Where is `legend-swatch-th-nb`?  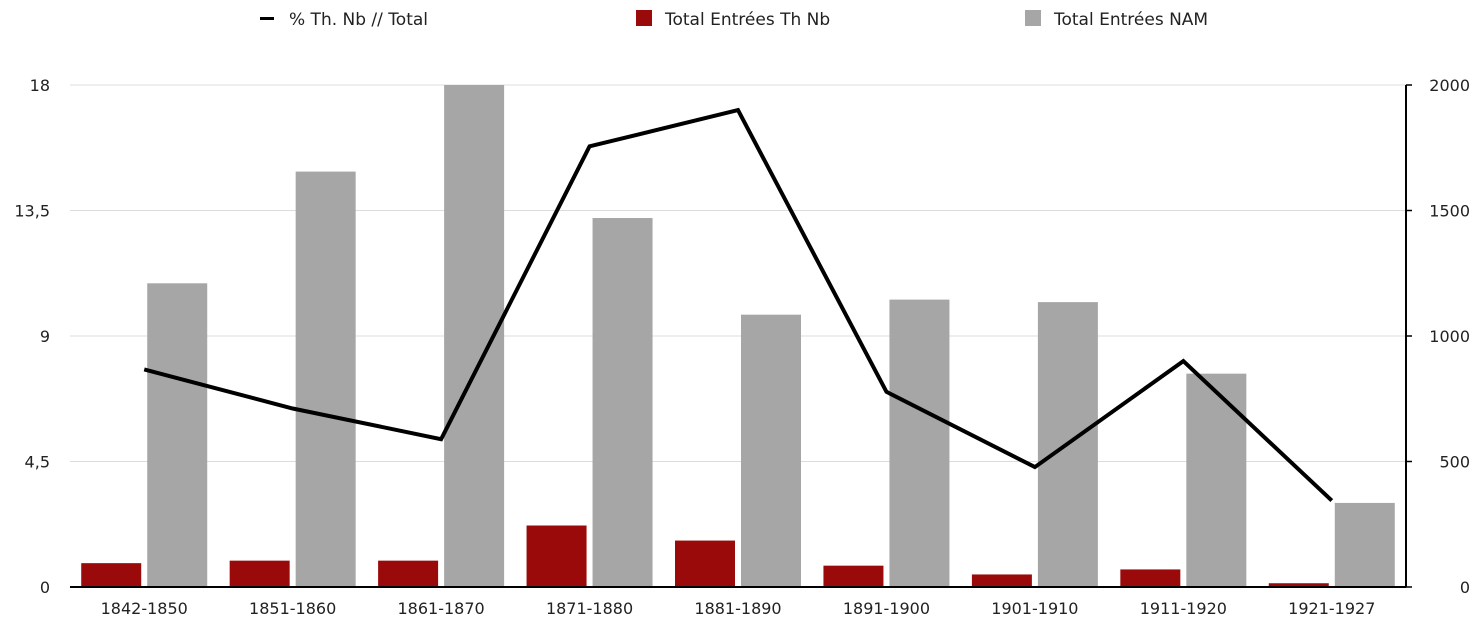
legend-swatch-th-nb is located at coordinates (644, 18).